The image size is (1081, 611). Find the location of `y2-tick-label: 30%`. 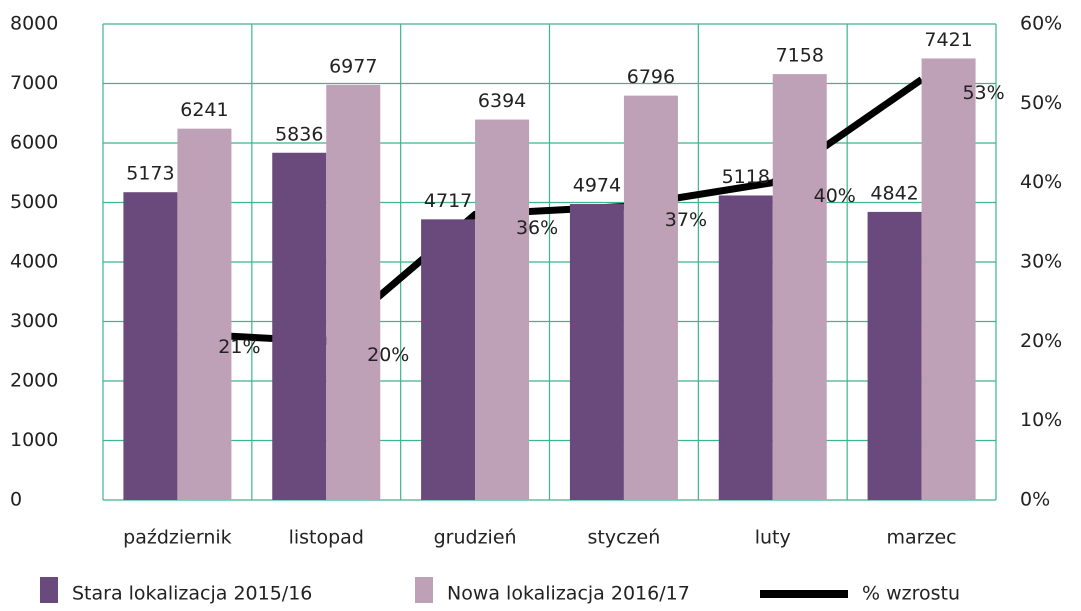

y2-tick-label: 30% is located at coordinates (1041, 262).